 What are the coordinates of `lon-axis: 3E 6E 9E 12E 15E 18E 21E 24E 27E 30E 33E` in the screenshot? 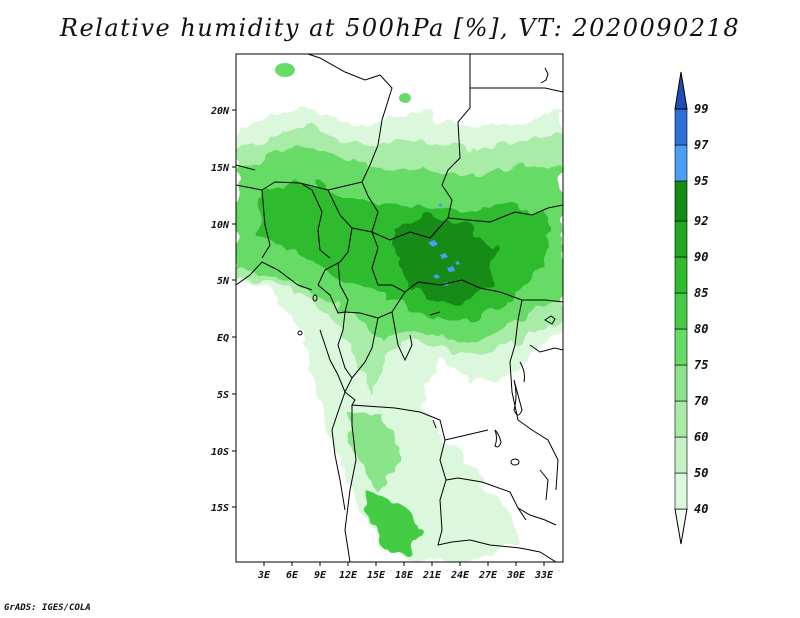 It's located at (405, 571).